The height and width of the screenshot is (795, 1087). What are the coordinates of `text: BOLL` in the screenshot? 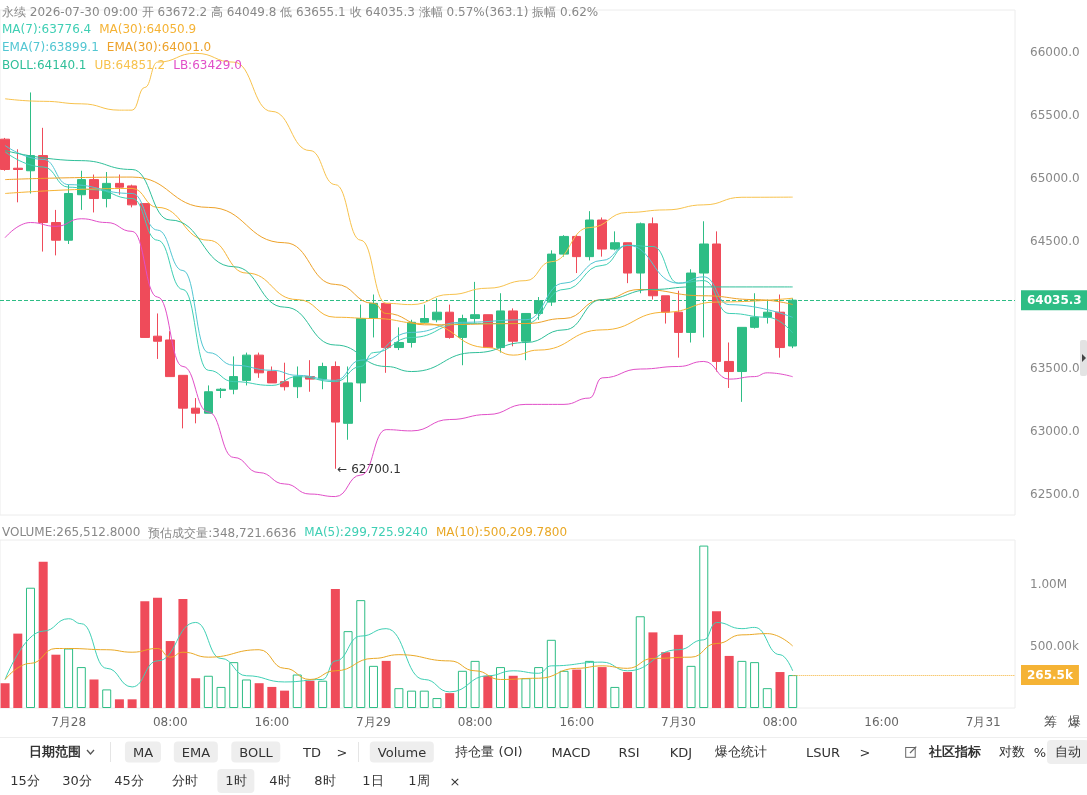 It's located at (256, 752).